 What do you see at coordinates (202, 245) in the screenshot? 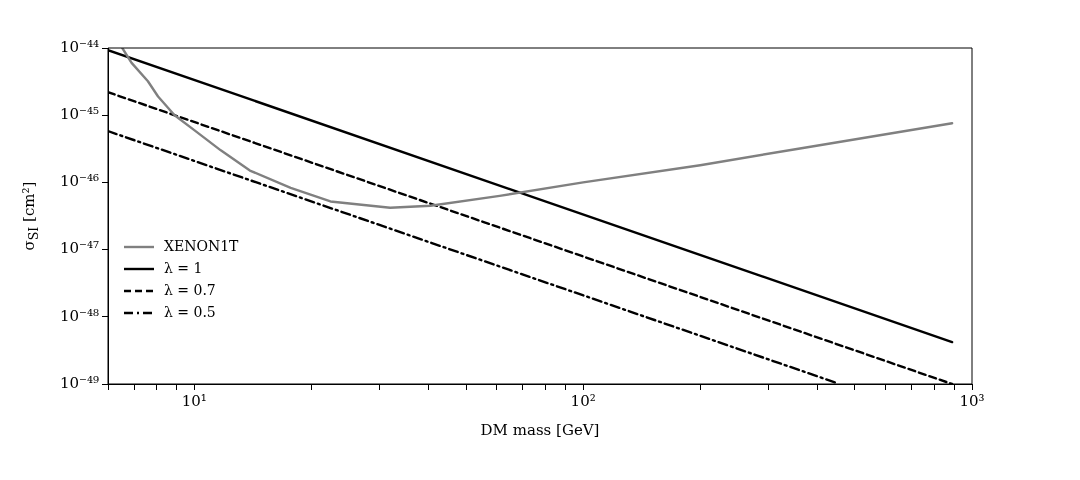
I see `legend-label: XENON1T` at bounding box center [202, 245].